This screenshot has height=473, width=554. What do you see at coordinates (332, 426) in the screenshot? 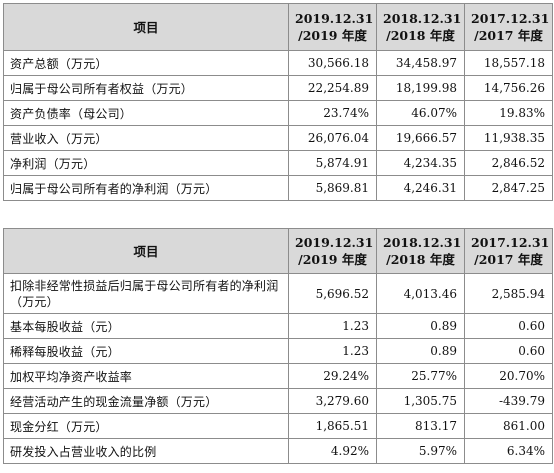
I see `row-value-2019: 1,865.51` at bounding box center [332, 426].